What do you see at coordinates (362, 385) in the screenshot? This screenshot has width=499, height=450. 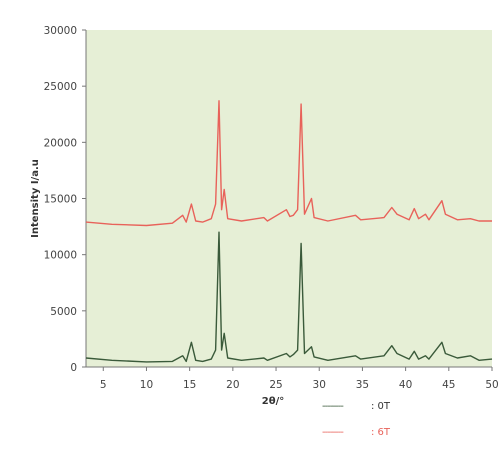 I see `x-tick-label: 35` at bounding box center [362, 385].